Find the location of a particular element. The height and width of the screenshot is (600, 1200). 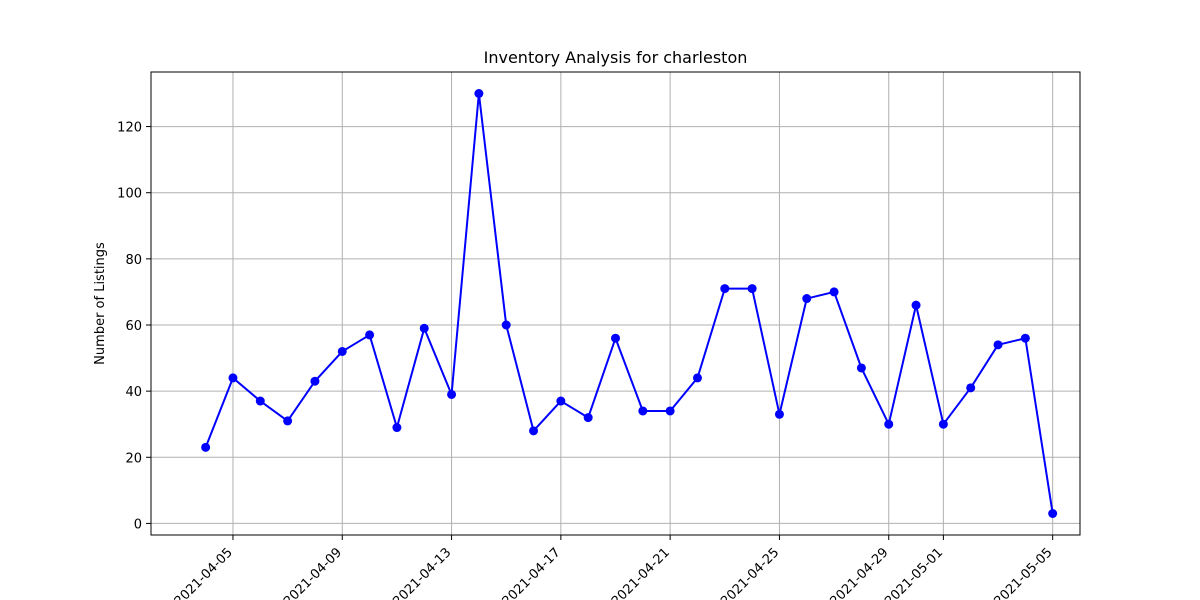

y-axis: 0 20 40 60 80 100 120 is located at coordinates (134, 326).